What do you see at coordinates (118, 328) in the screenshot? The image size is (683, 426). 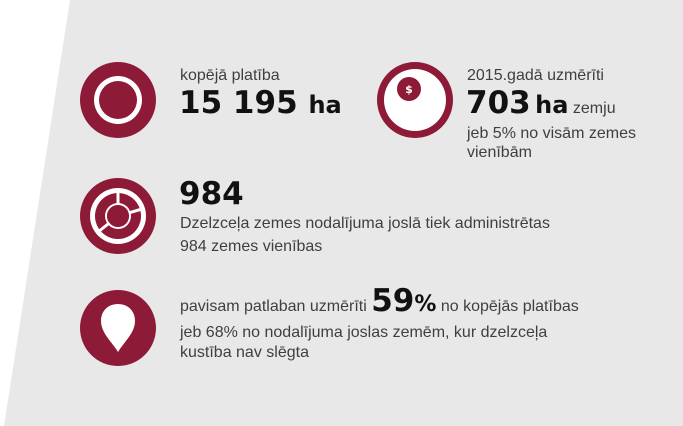 I see `map-pin-icon` at bounding box center [118, 328].